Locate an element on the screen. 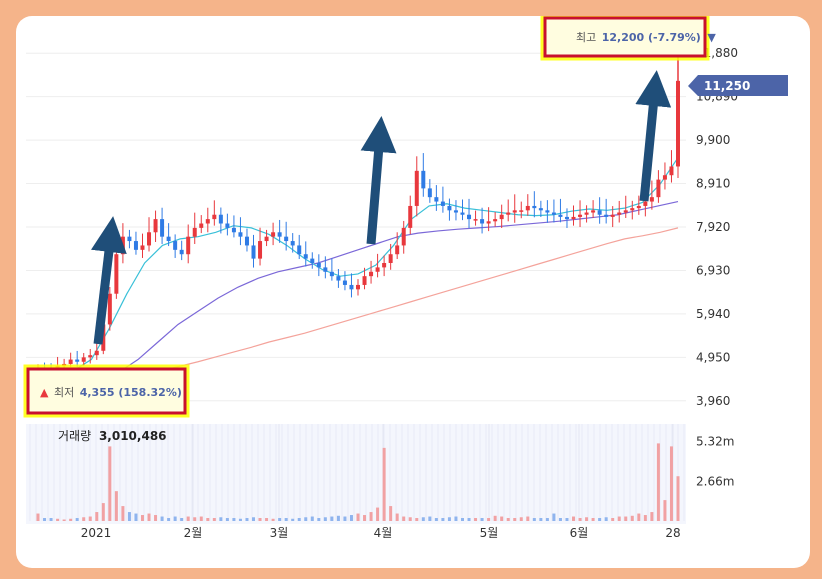 This screenshot has height=579, width=822. high-annotation: 최고 12,200 (-7.79%) ▼ is located at coordinates (628, 38).